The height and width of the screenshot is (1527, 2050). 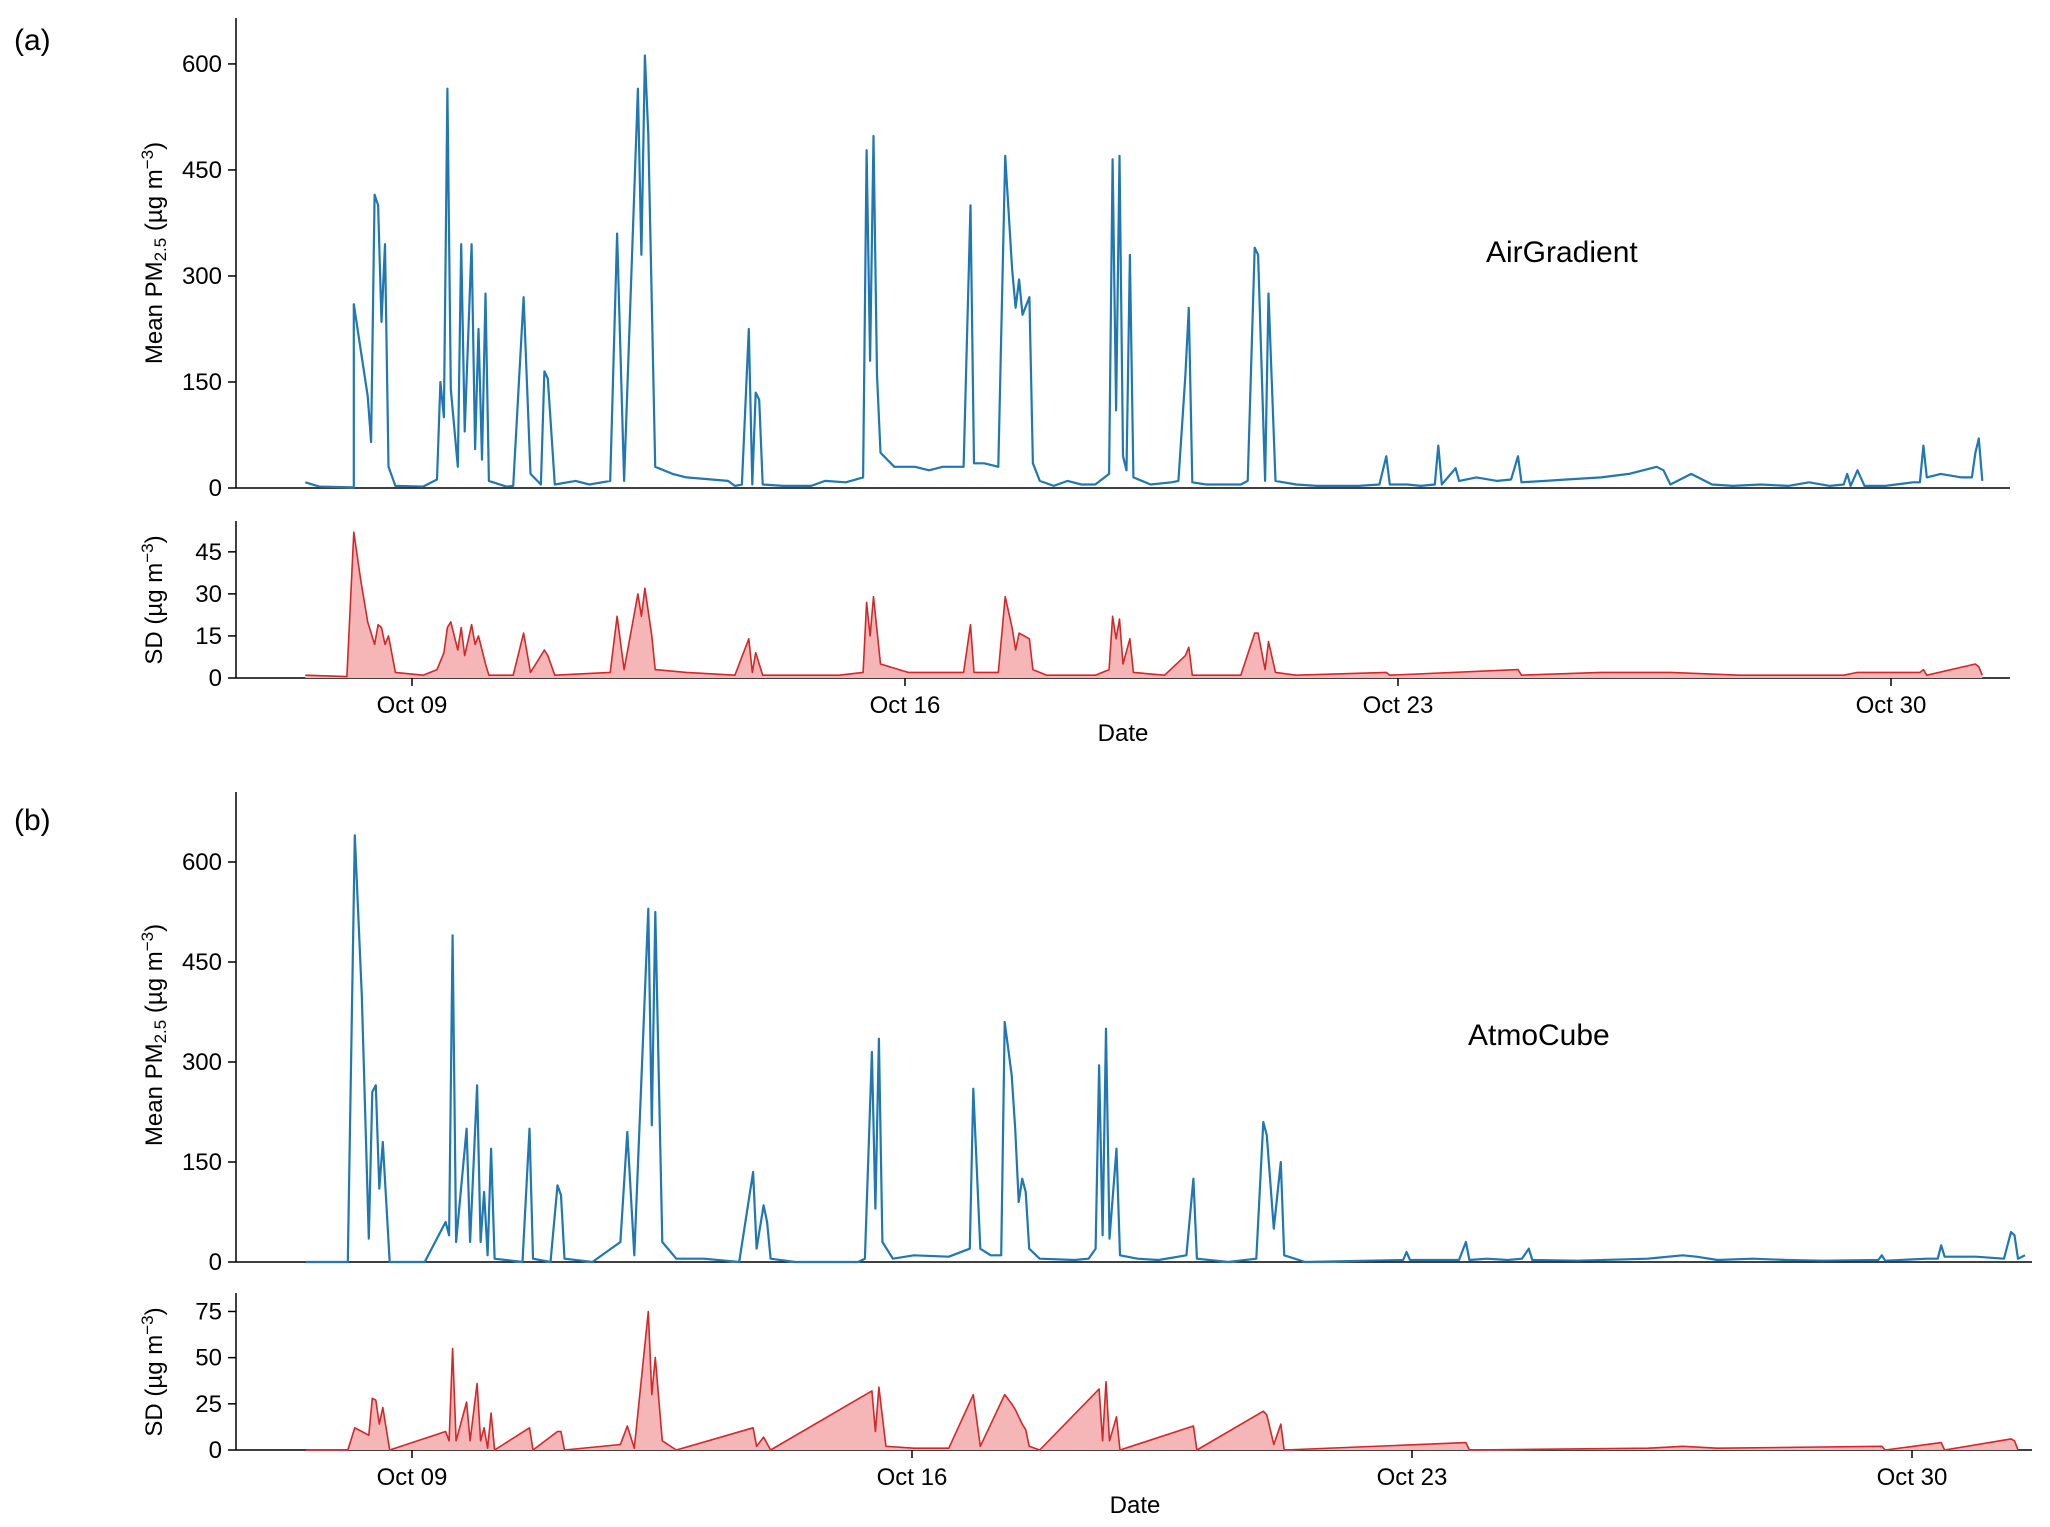 I want to click on panel-a-mean-ytick-label: 0, so click(x=215, y=488).